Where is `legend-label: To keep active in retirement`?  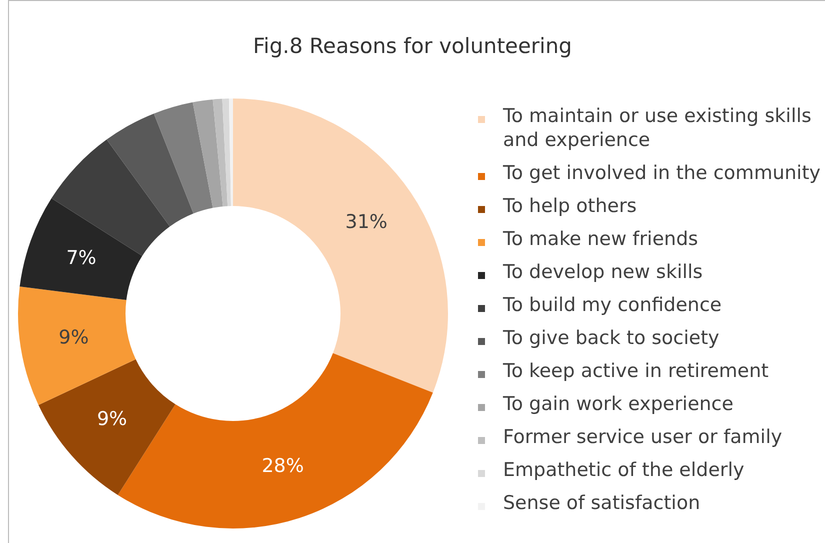 legend-label: To keep active in retirement is located at coordinates (636, 371).